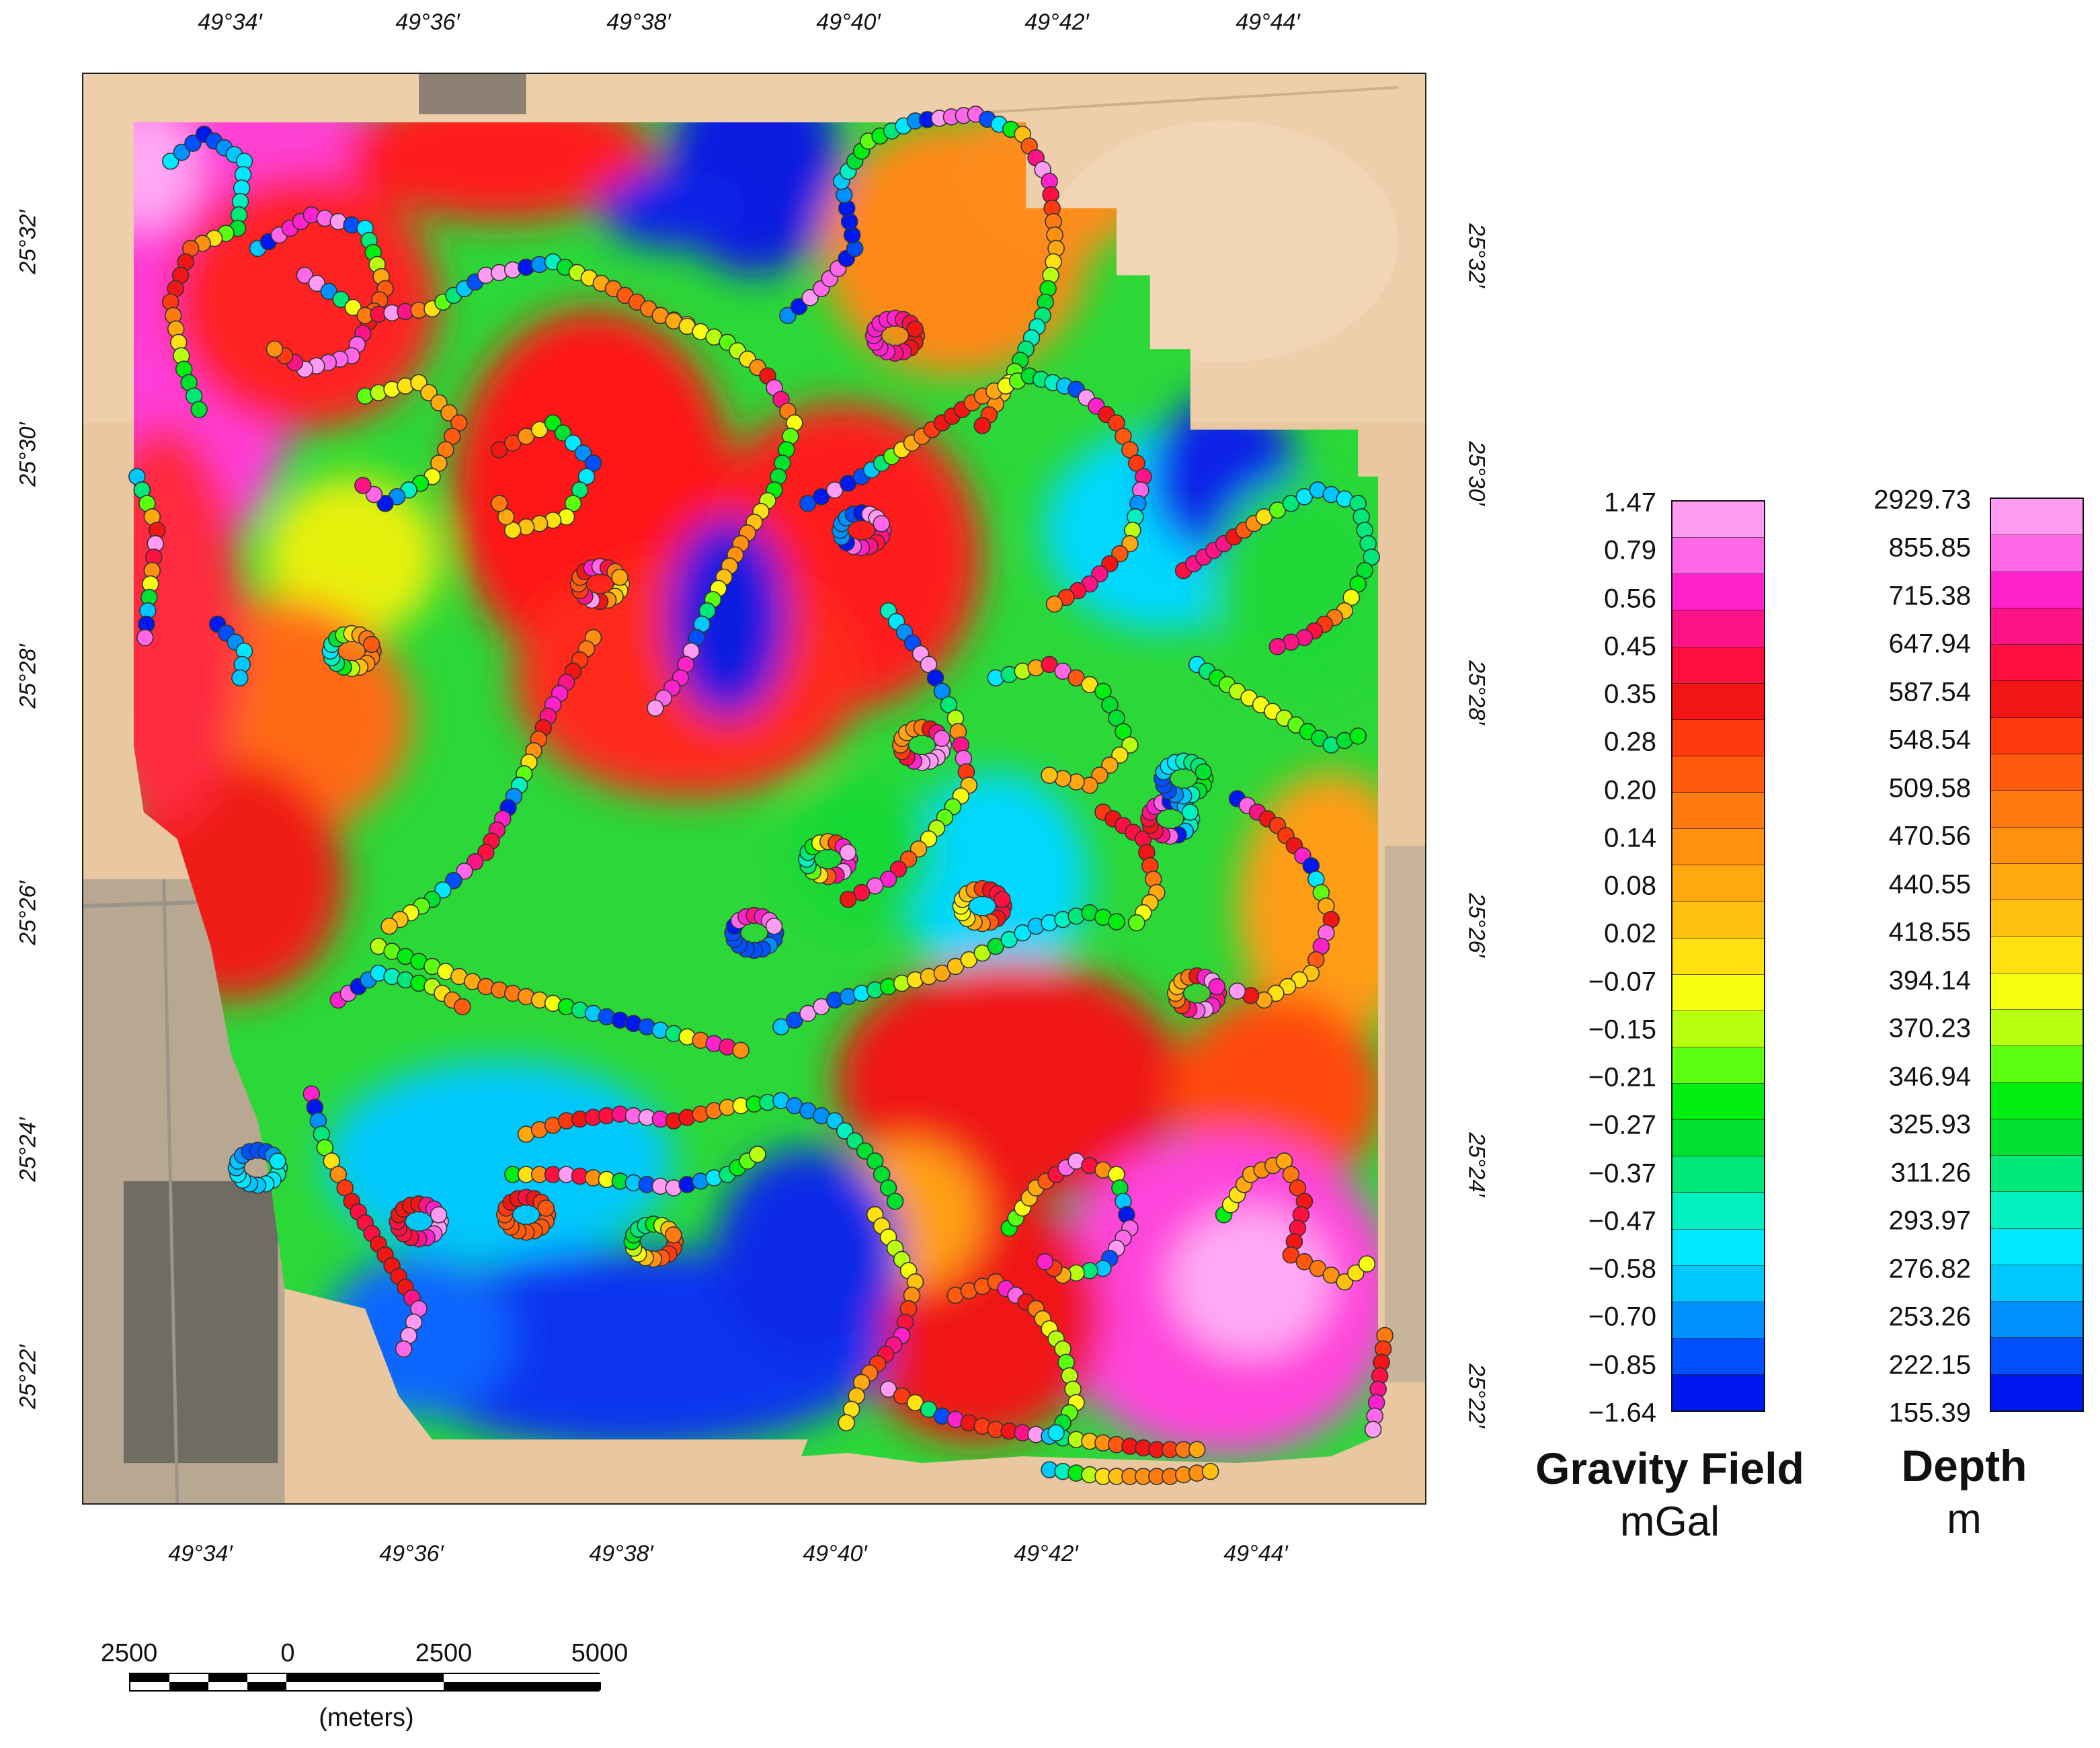 The width and height of the screenshot is (2100, 1748). Describe the element at coordinates (1630, 646) in the screenshot. I see `legend-label: 0.45` at that location.